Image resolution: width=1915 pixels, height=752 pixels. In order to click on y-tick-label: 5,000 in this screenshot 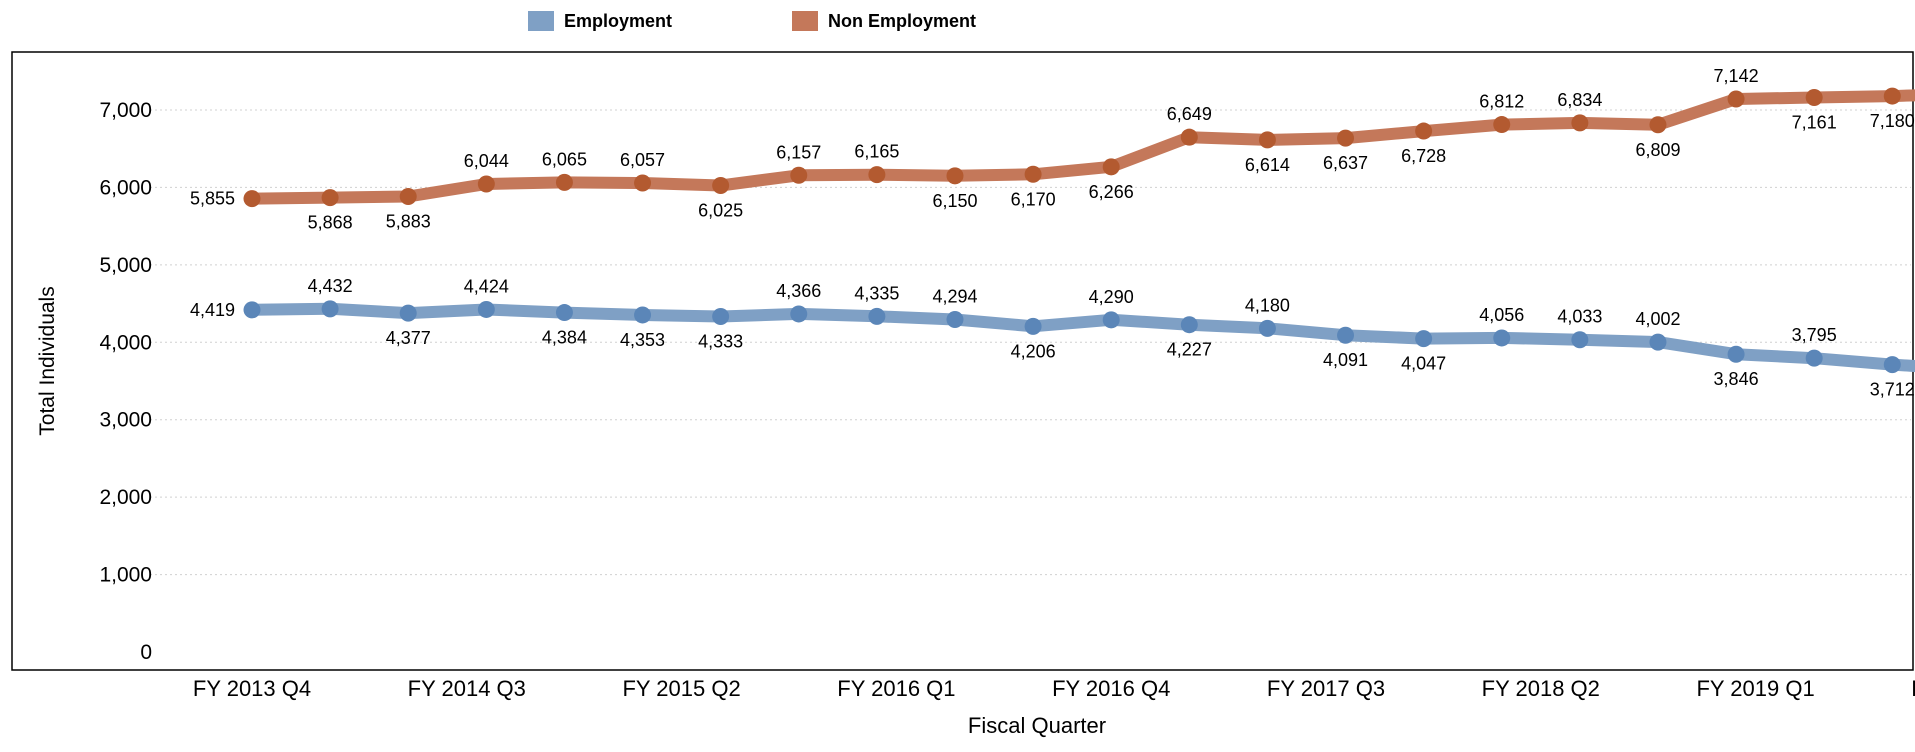, I will do `click(125, 265)`.